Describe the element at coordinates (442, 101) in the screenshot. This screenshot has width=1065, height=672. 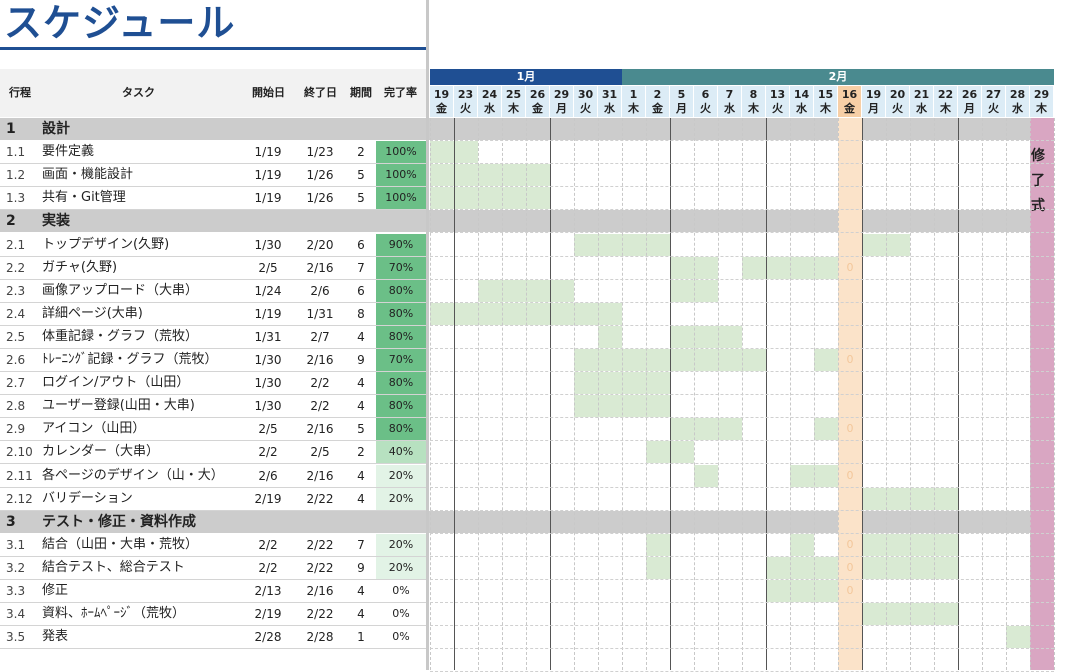
I see `day-header: 19 金` at that location.